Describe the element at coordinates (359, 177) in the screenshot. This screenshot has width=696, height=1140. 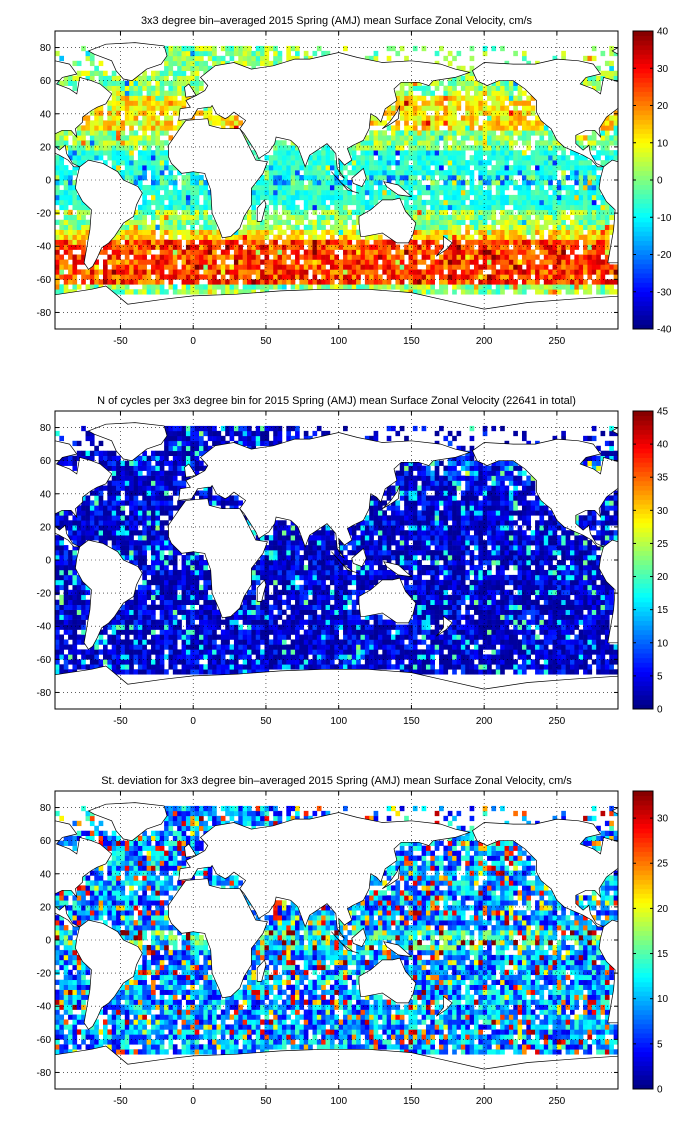
I see `coastline` at that location.